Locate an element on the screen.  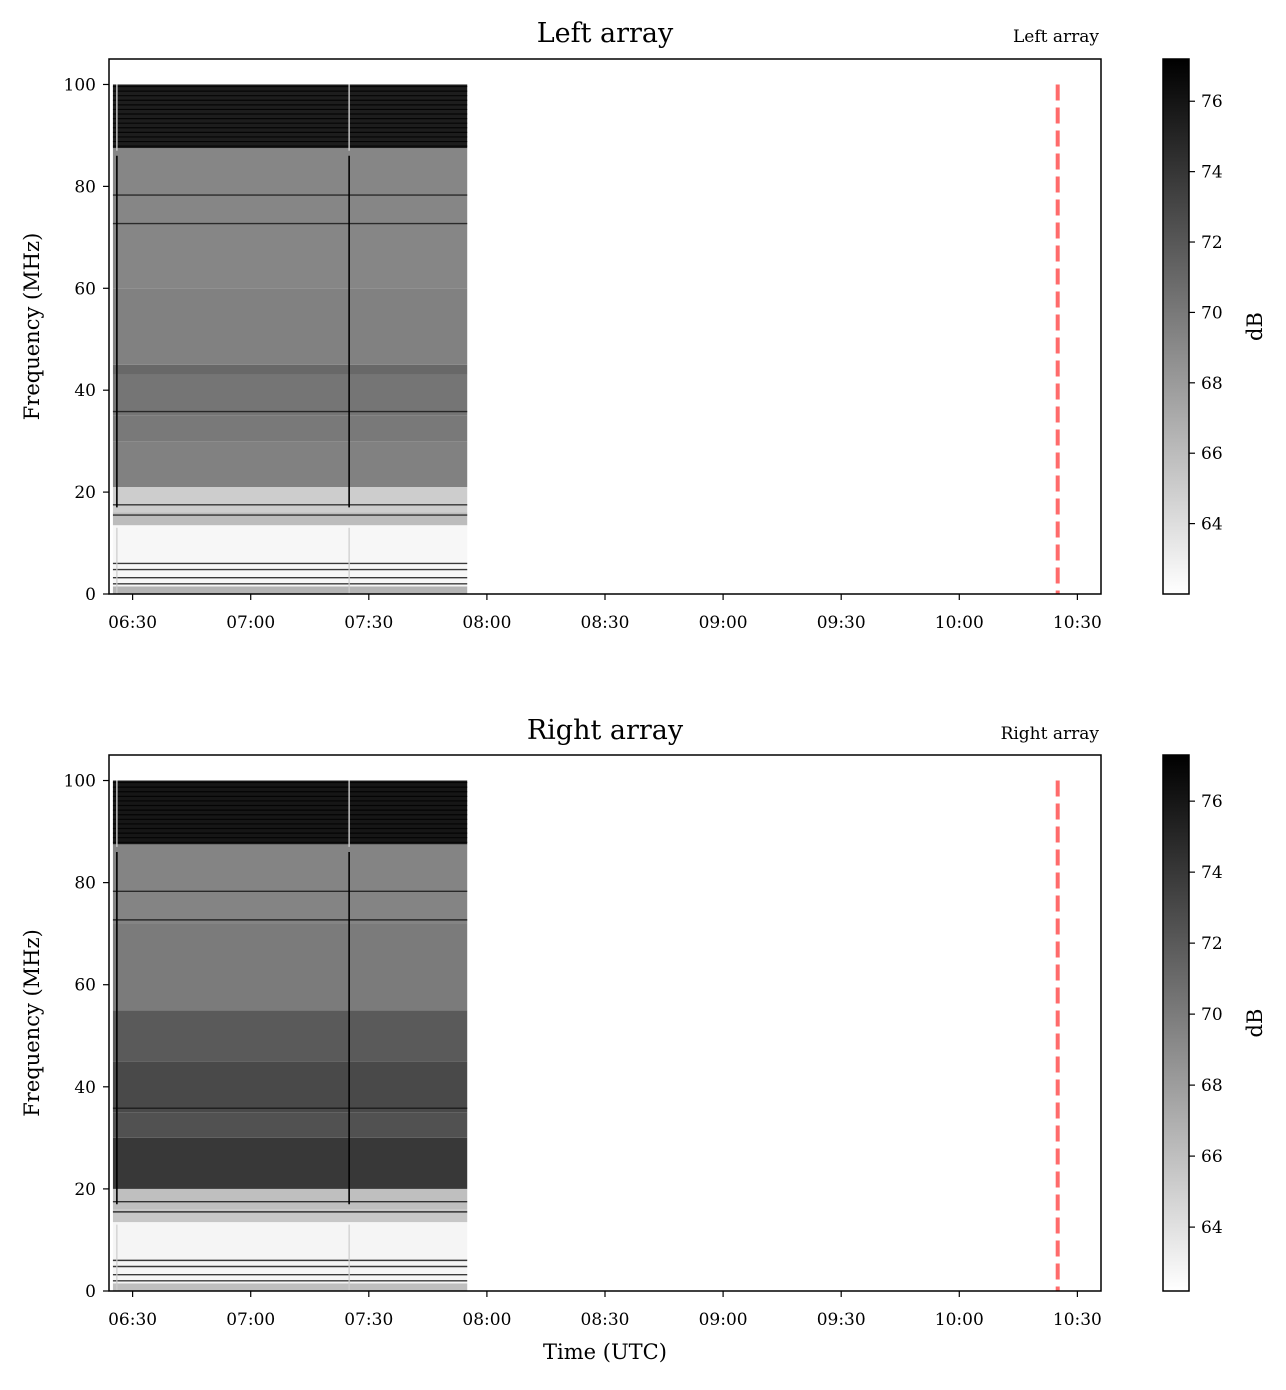
chart-title: Left array is located at coordinates (605, 33).